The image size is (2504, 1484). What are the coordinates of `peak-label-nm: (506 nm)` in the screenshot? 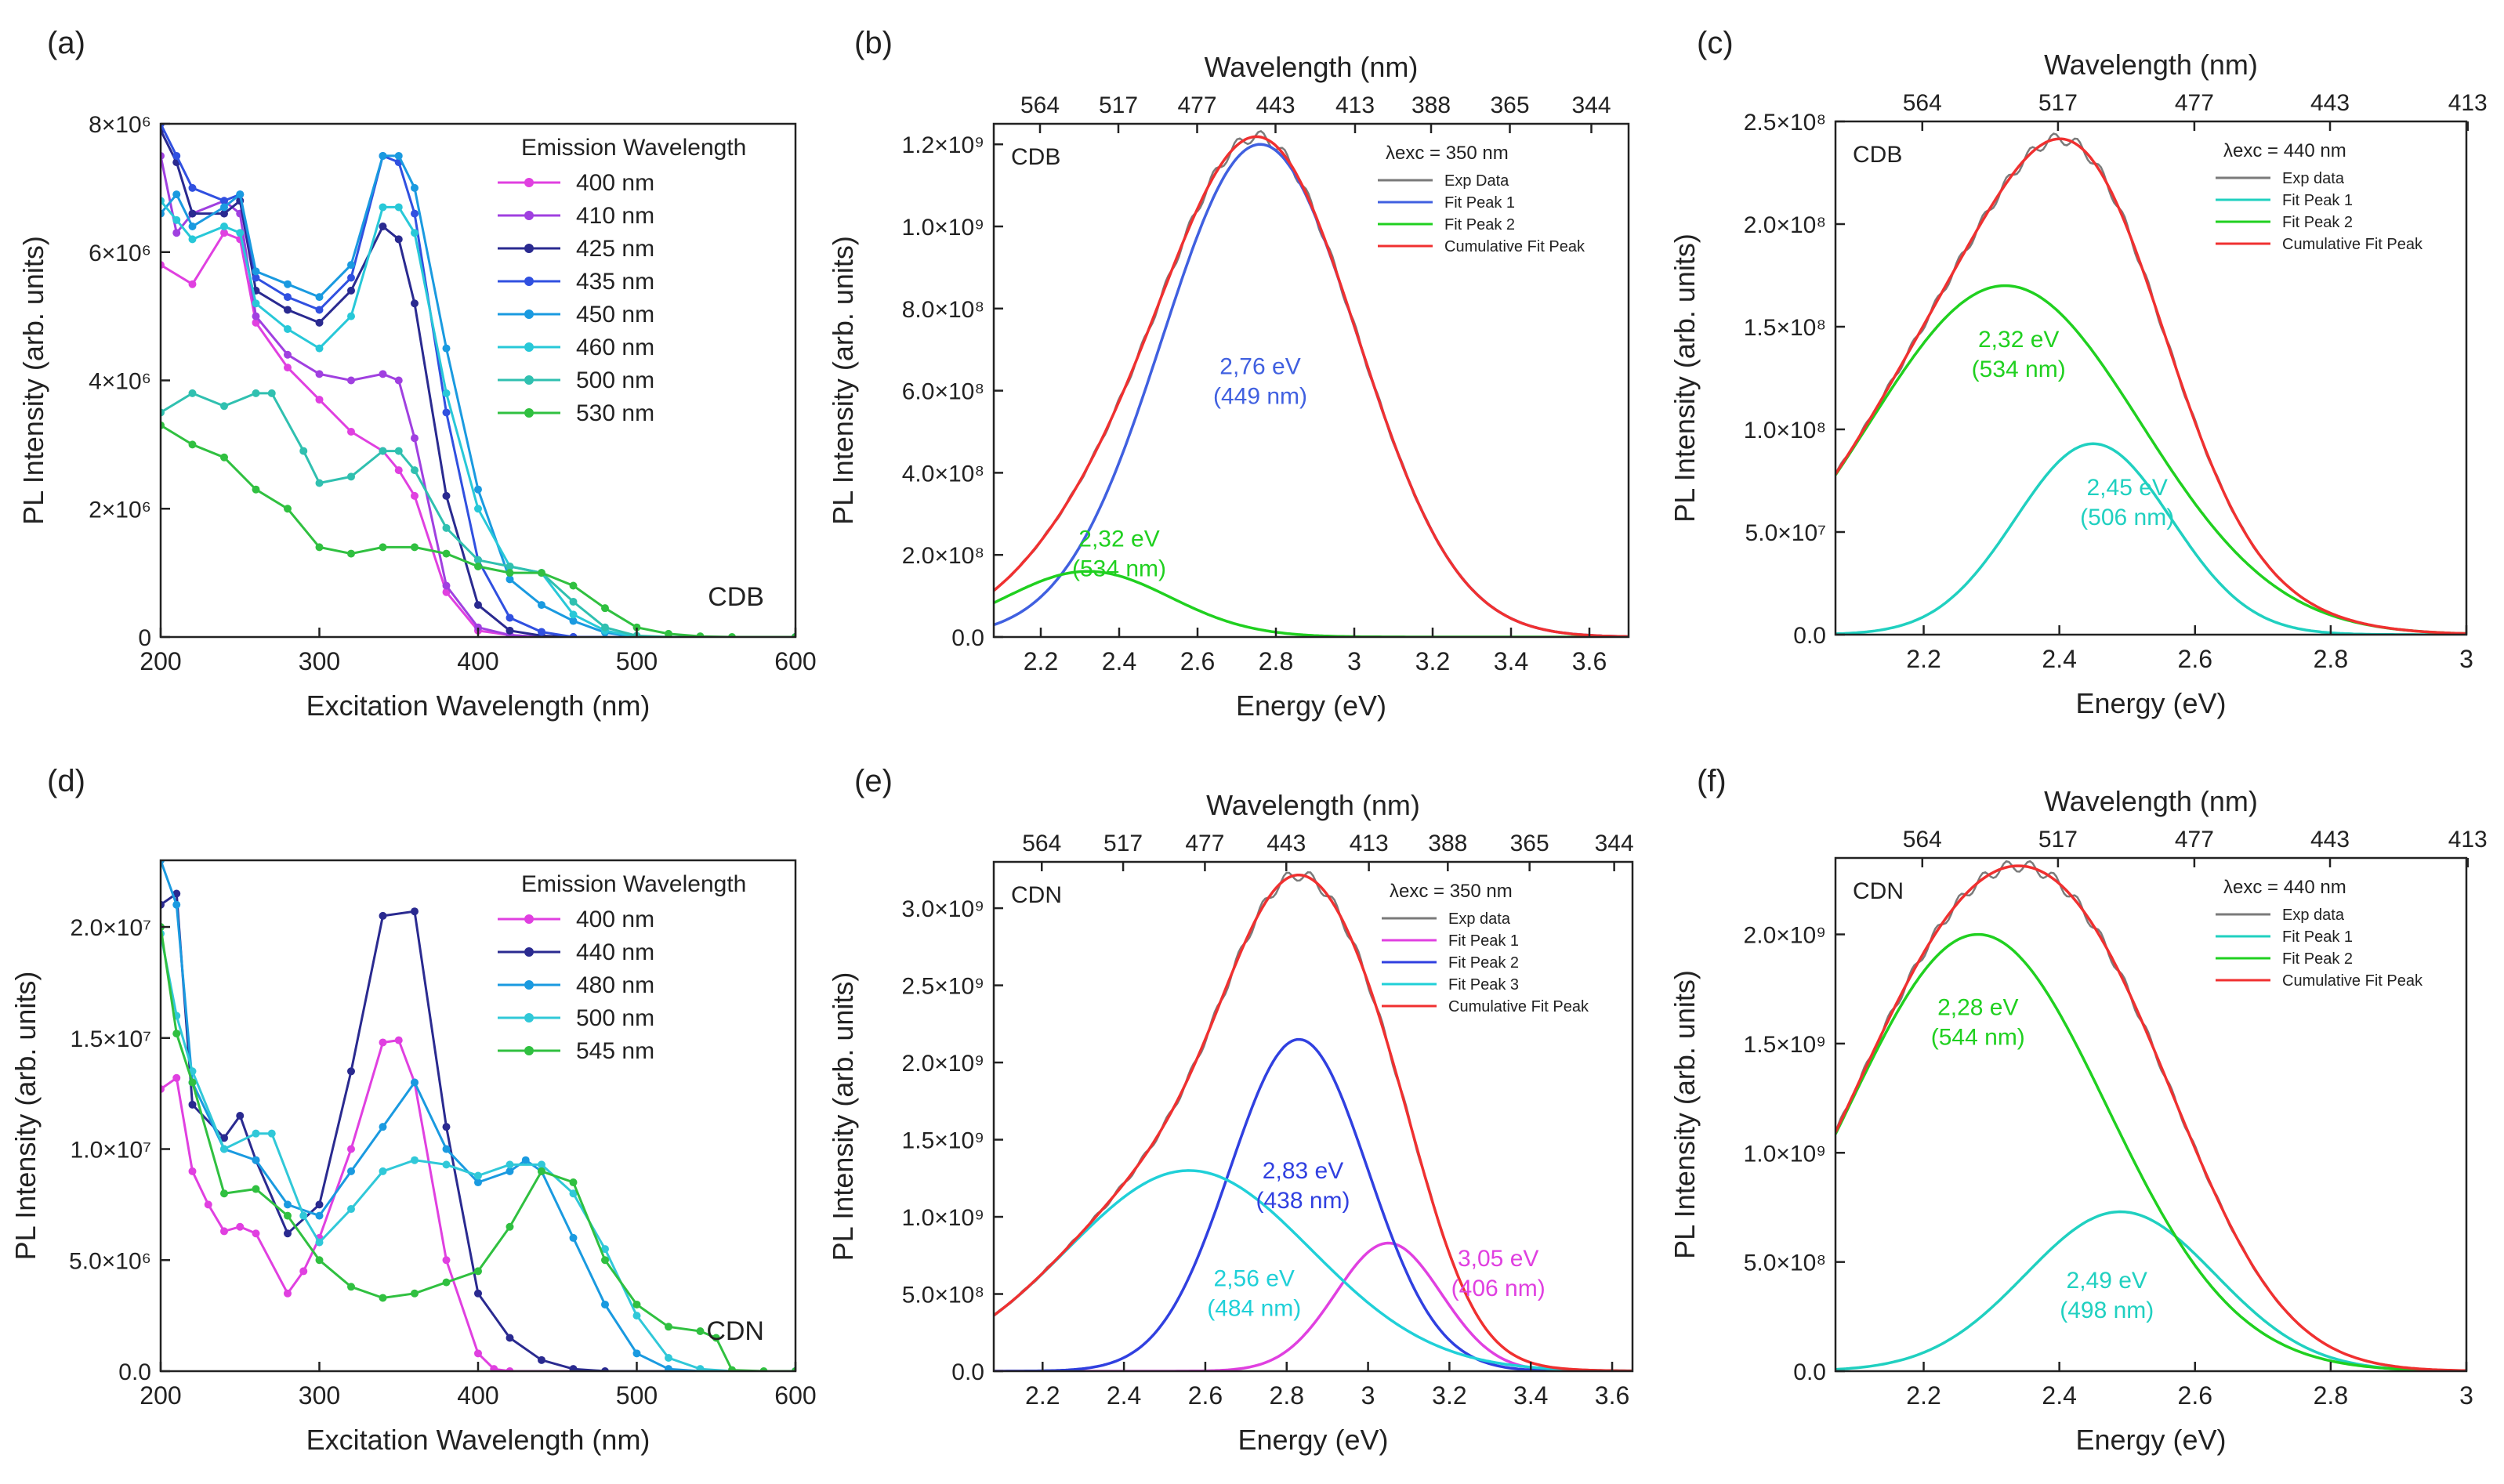 It's located at (2127, 517).